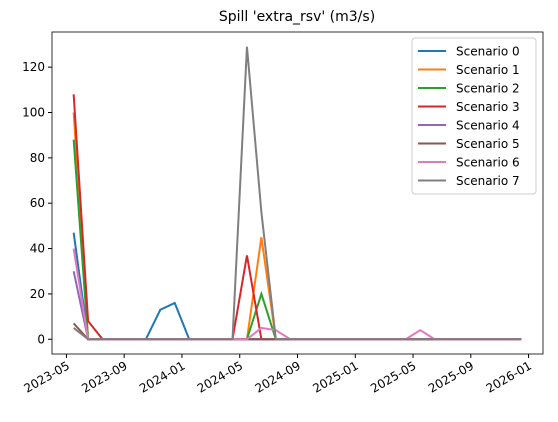  What do you see at coordinates (37, 294) in the screenshot?
I see `y-tick-label: 20` at bounding box center [37, 294].